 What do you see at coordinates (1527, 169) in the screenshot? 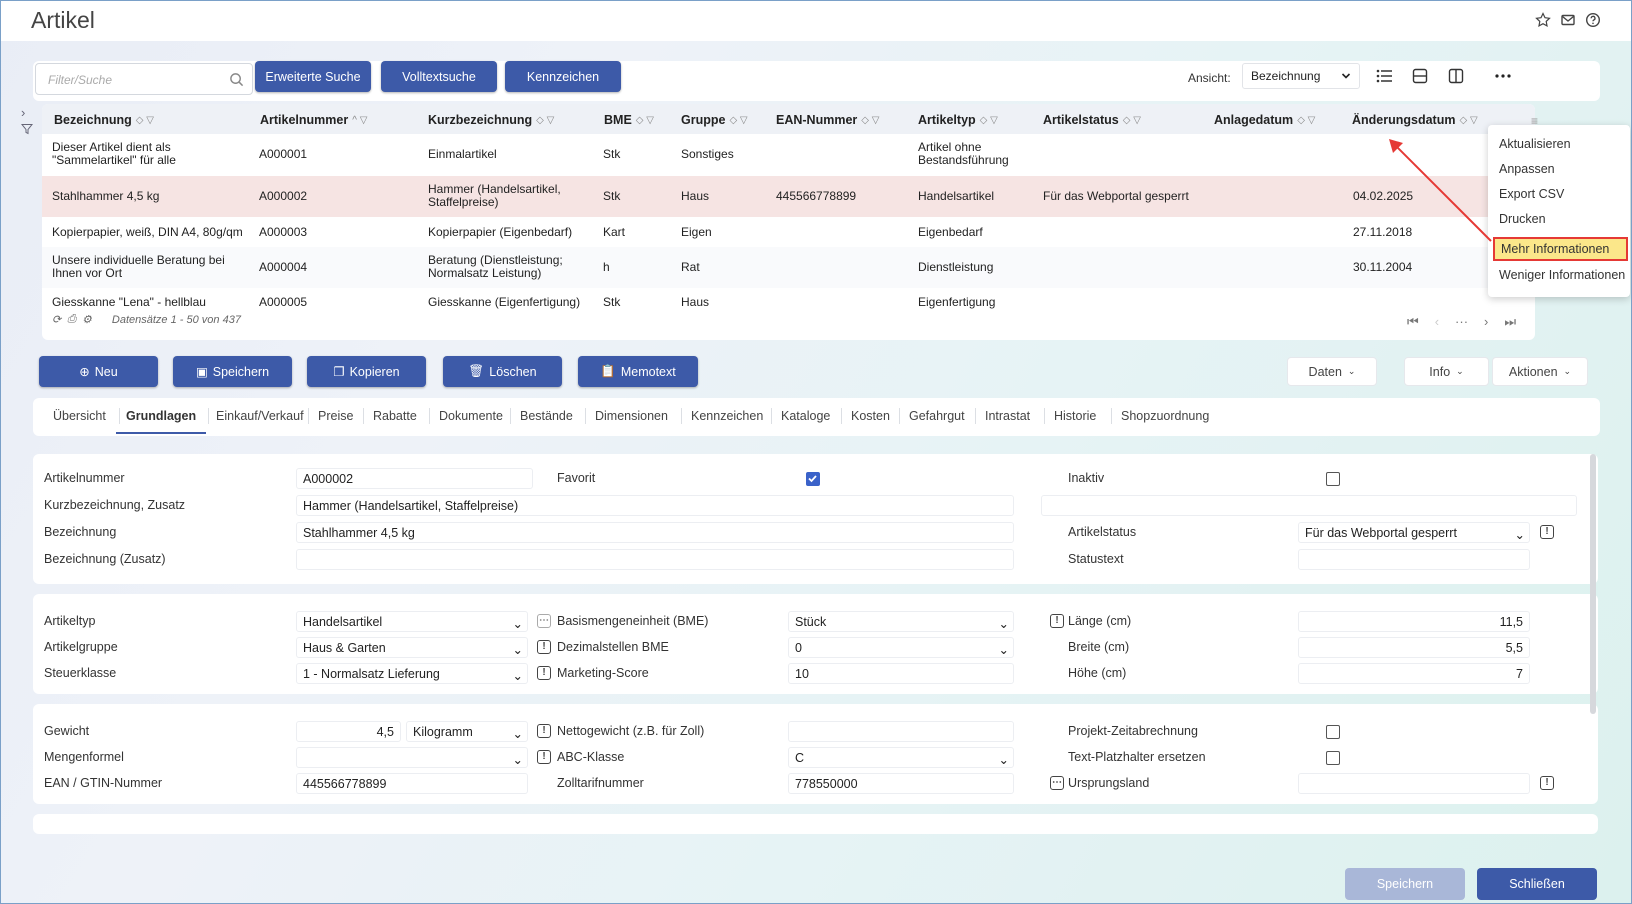
I see `menu-item-customize: Anpassen` at bounding box center [1527, 169].